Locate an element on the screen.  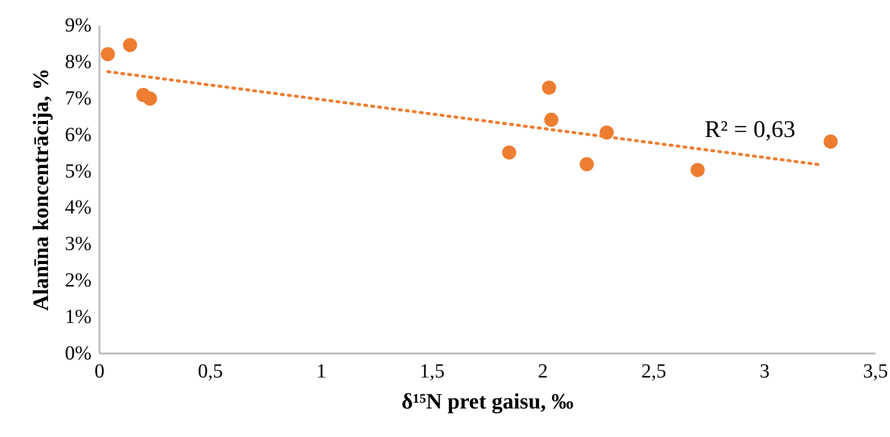
y-tick-label: 0% is located at coordinates (78, 353).